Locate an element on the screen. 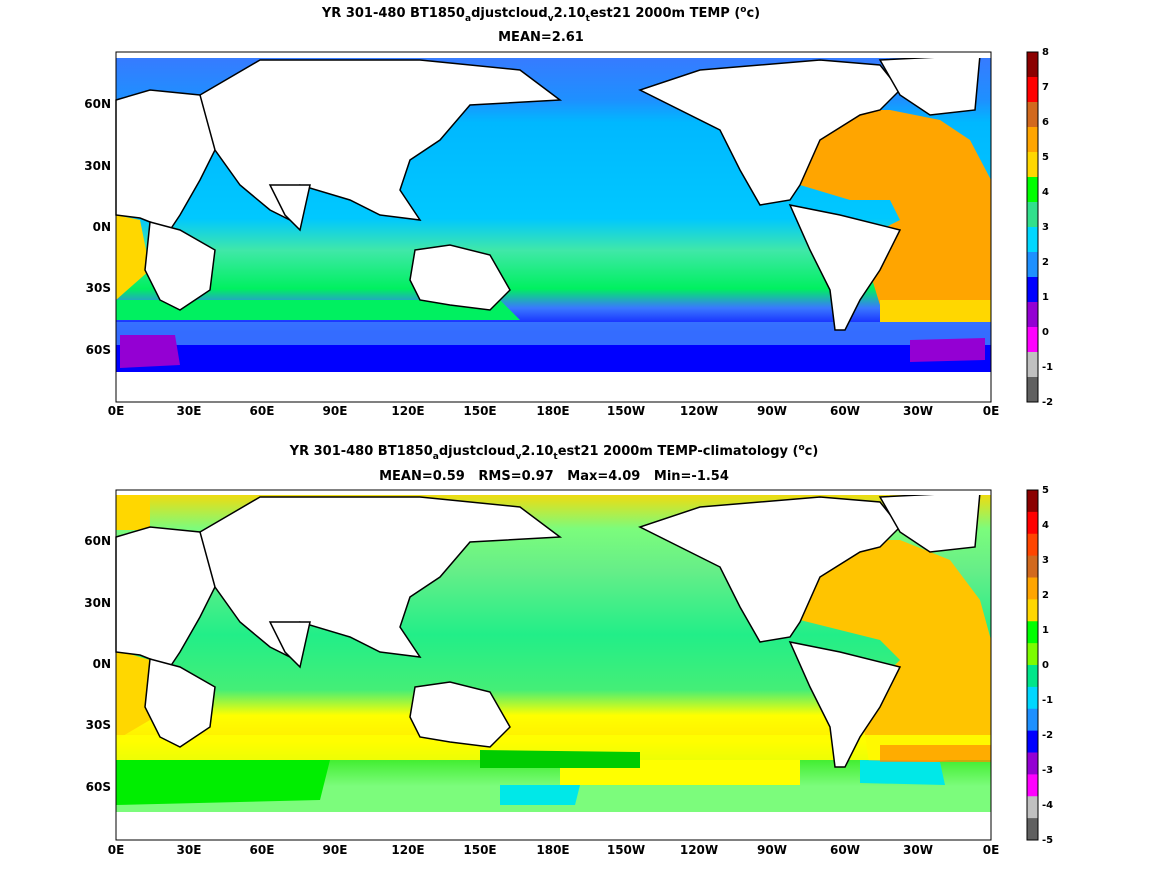 The width and height of the screenshot is (1167, 879). panel-2-lat-axis: 60N 30N 0N 30S 60S is located at coordinates (97, 664).